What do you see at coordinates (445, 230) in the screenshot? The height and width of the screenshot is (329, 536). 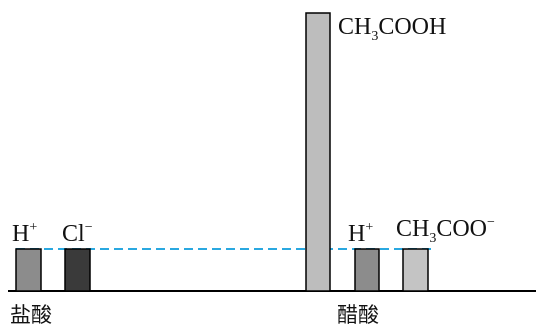 I see `label-ch3coo-minus: CH3COO−` at bounding box center [445, 230].